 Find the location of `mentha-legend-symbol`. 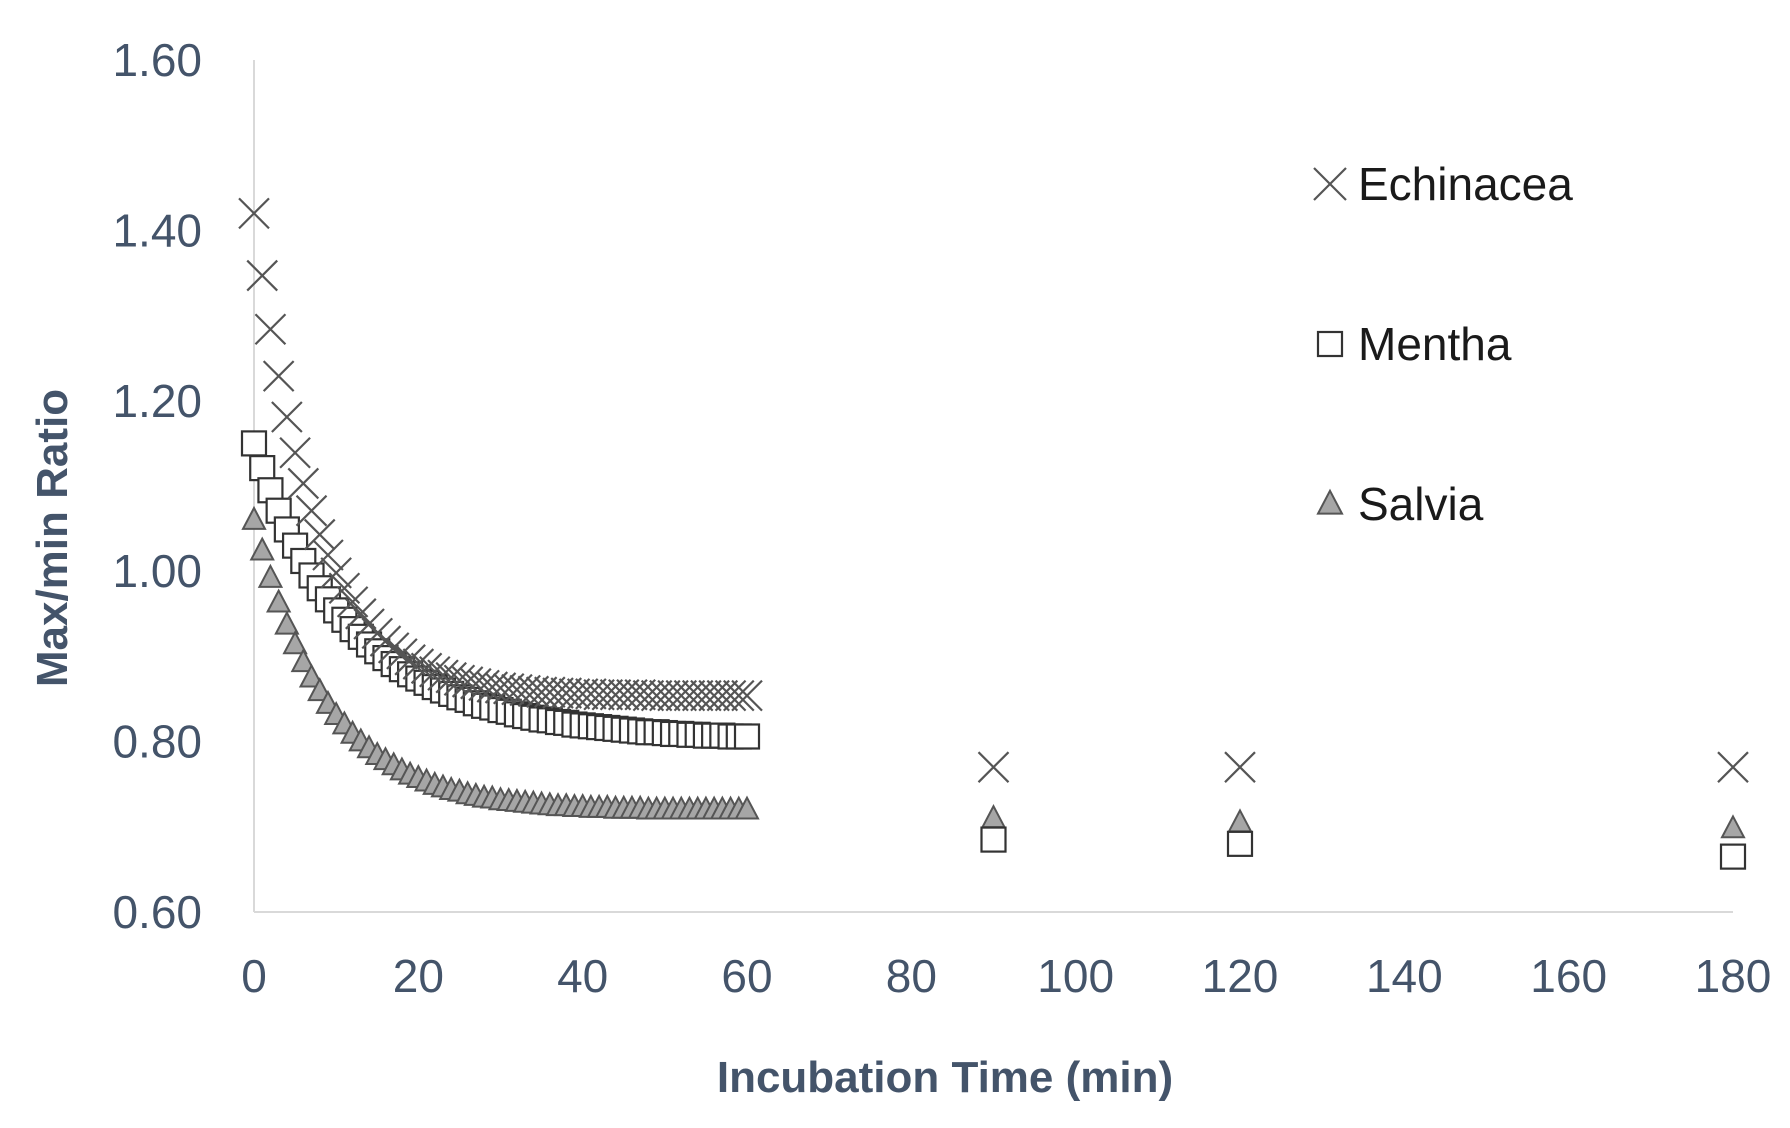

mentha-legend-symbol is located at coordinates (1330, 344).